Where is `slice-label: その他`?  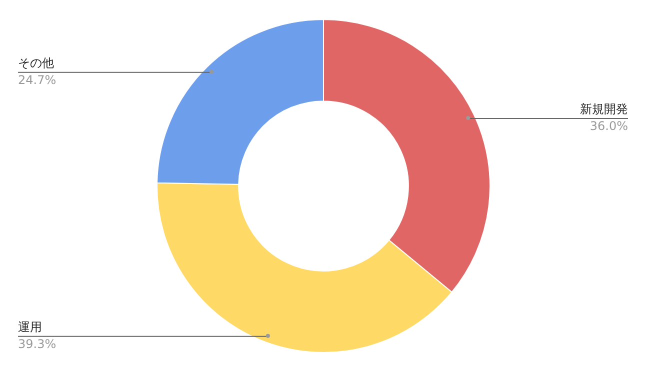 slice-label: その他 is located at coordinates (36, 63).